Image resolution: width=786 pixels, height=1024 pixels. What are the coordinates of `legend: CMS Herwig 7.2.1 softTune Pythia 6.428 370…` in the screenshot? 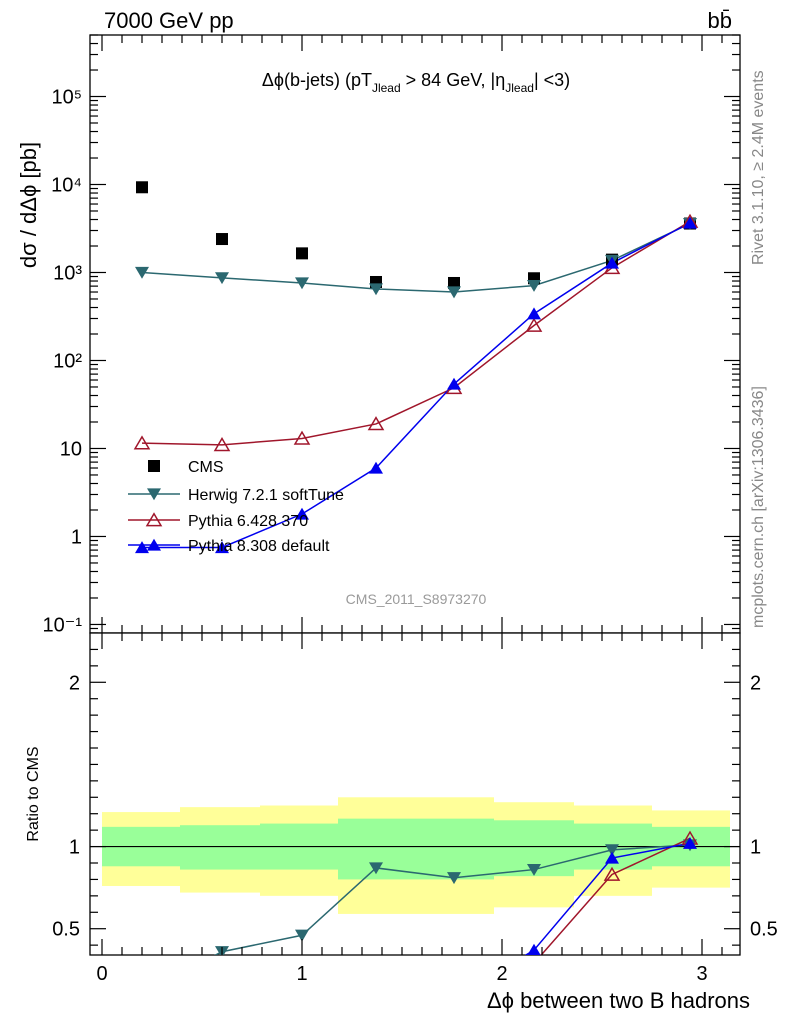 It's located at (236, 507).